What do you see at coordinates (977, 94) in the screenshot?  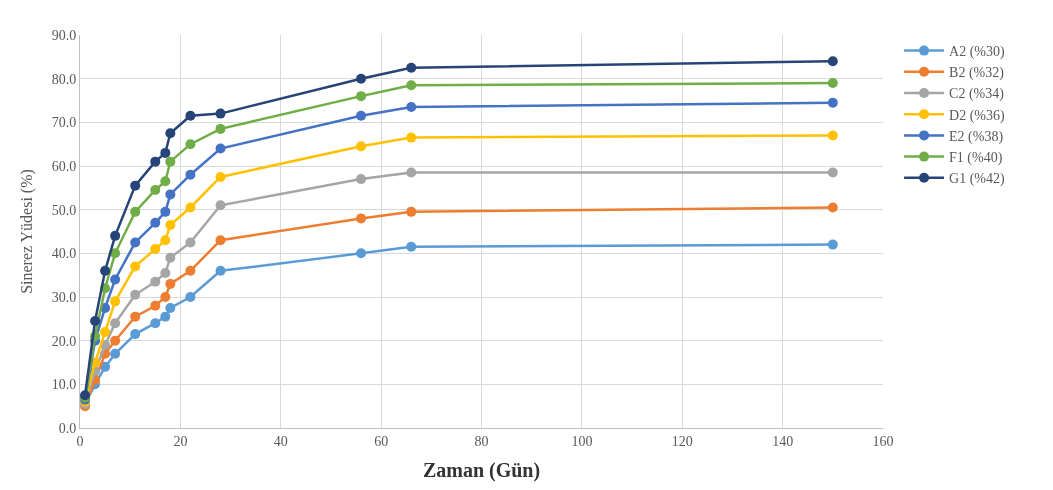 I see `legend-label: C2 (%34)` at bounding box center [977, 94].